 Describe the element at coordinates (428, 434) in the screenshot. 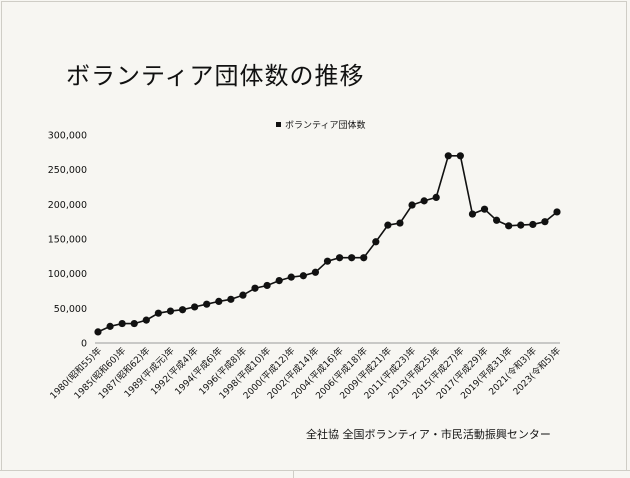

I see `source-credit: 全社協 全国ボランティア・市民活動振興センター` at that location.